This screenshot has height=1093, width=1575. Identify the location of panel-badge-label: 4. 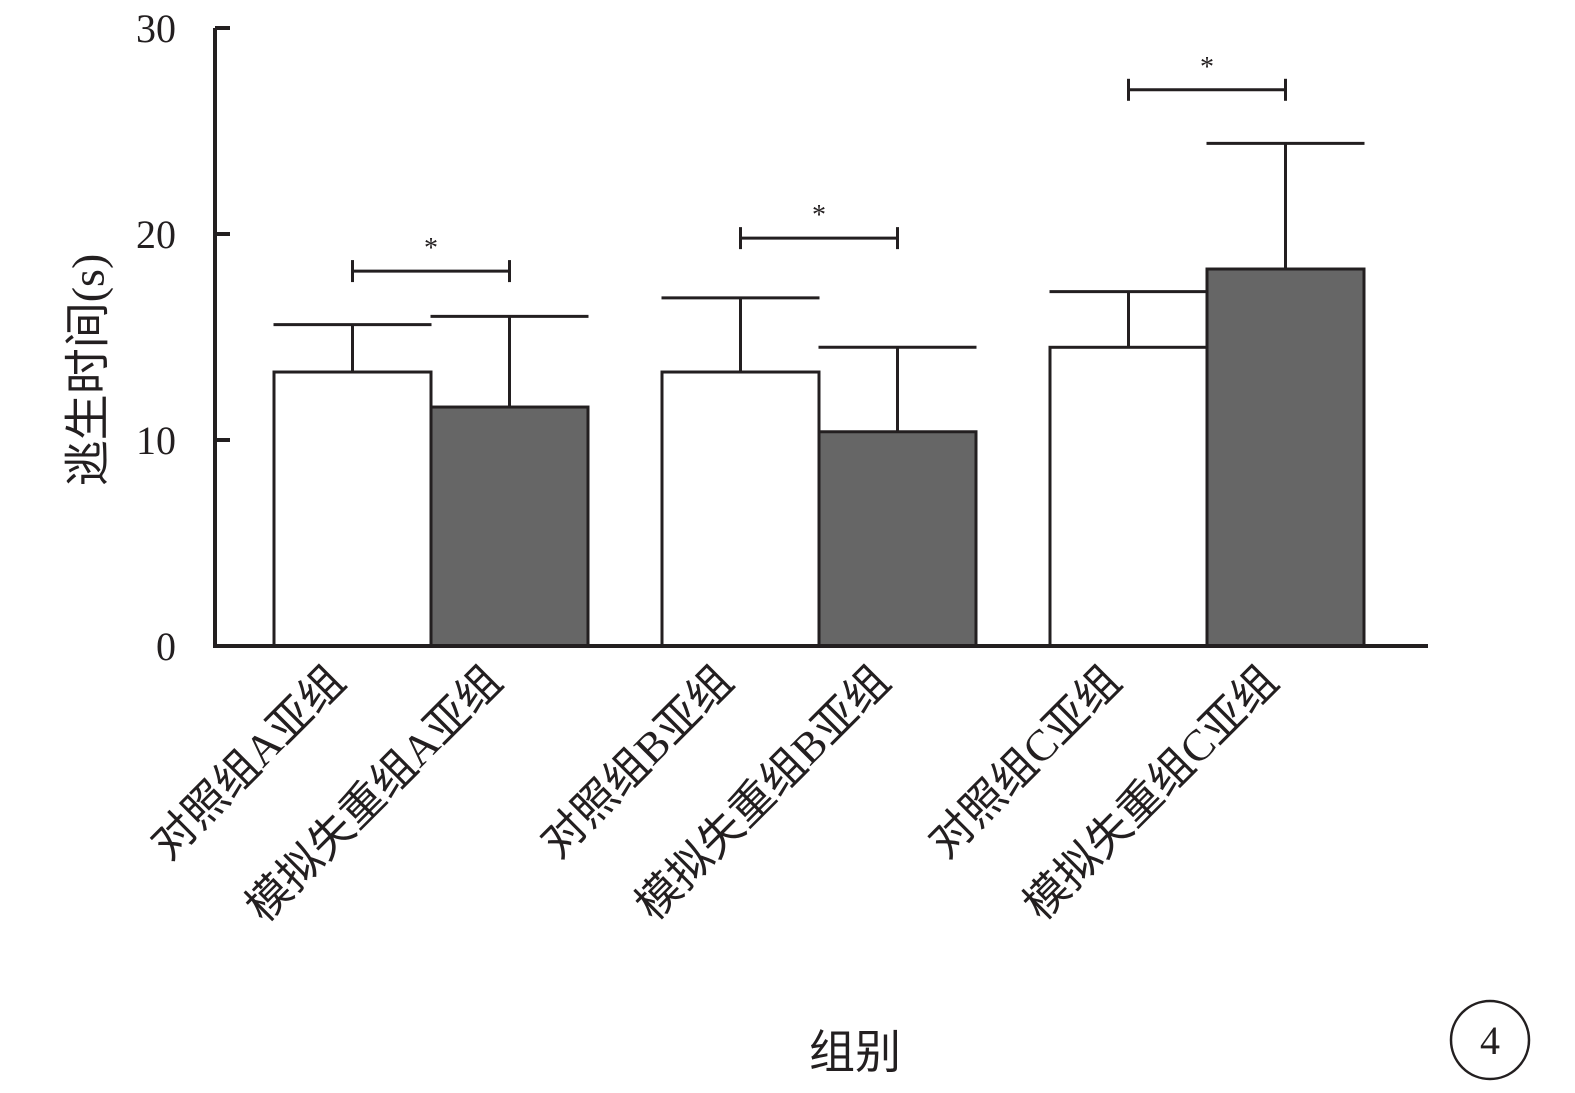
(1490, 1040).